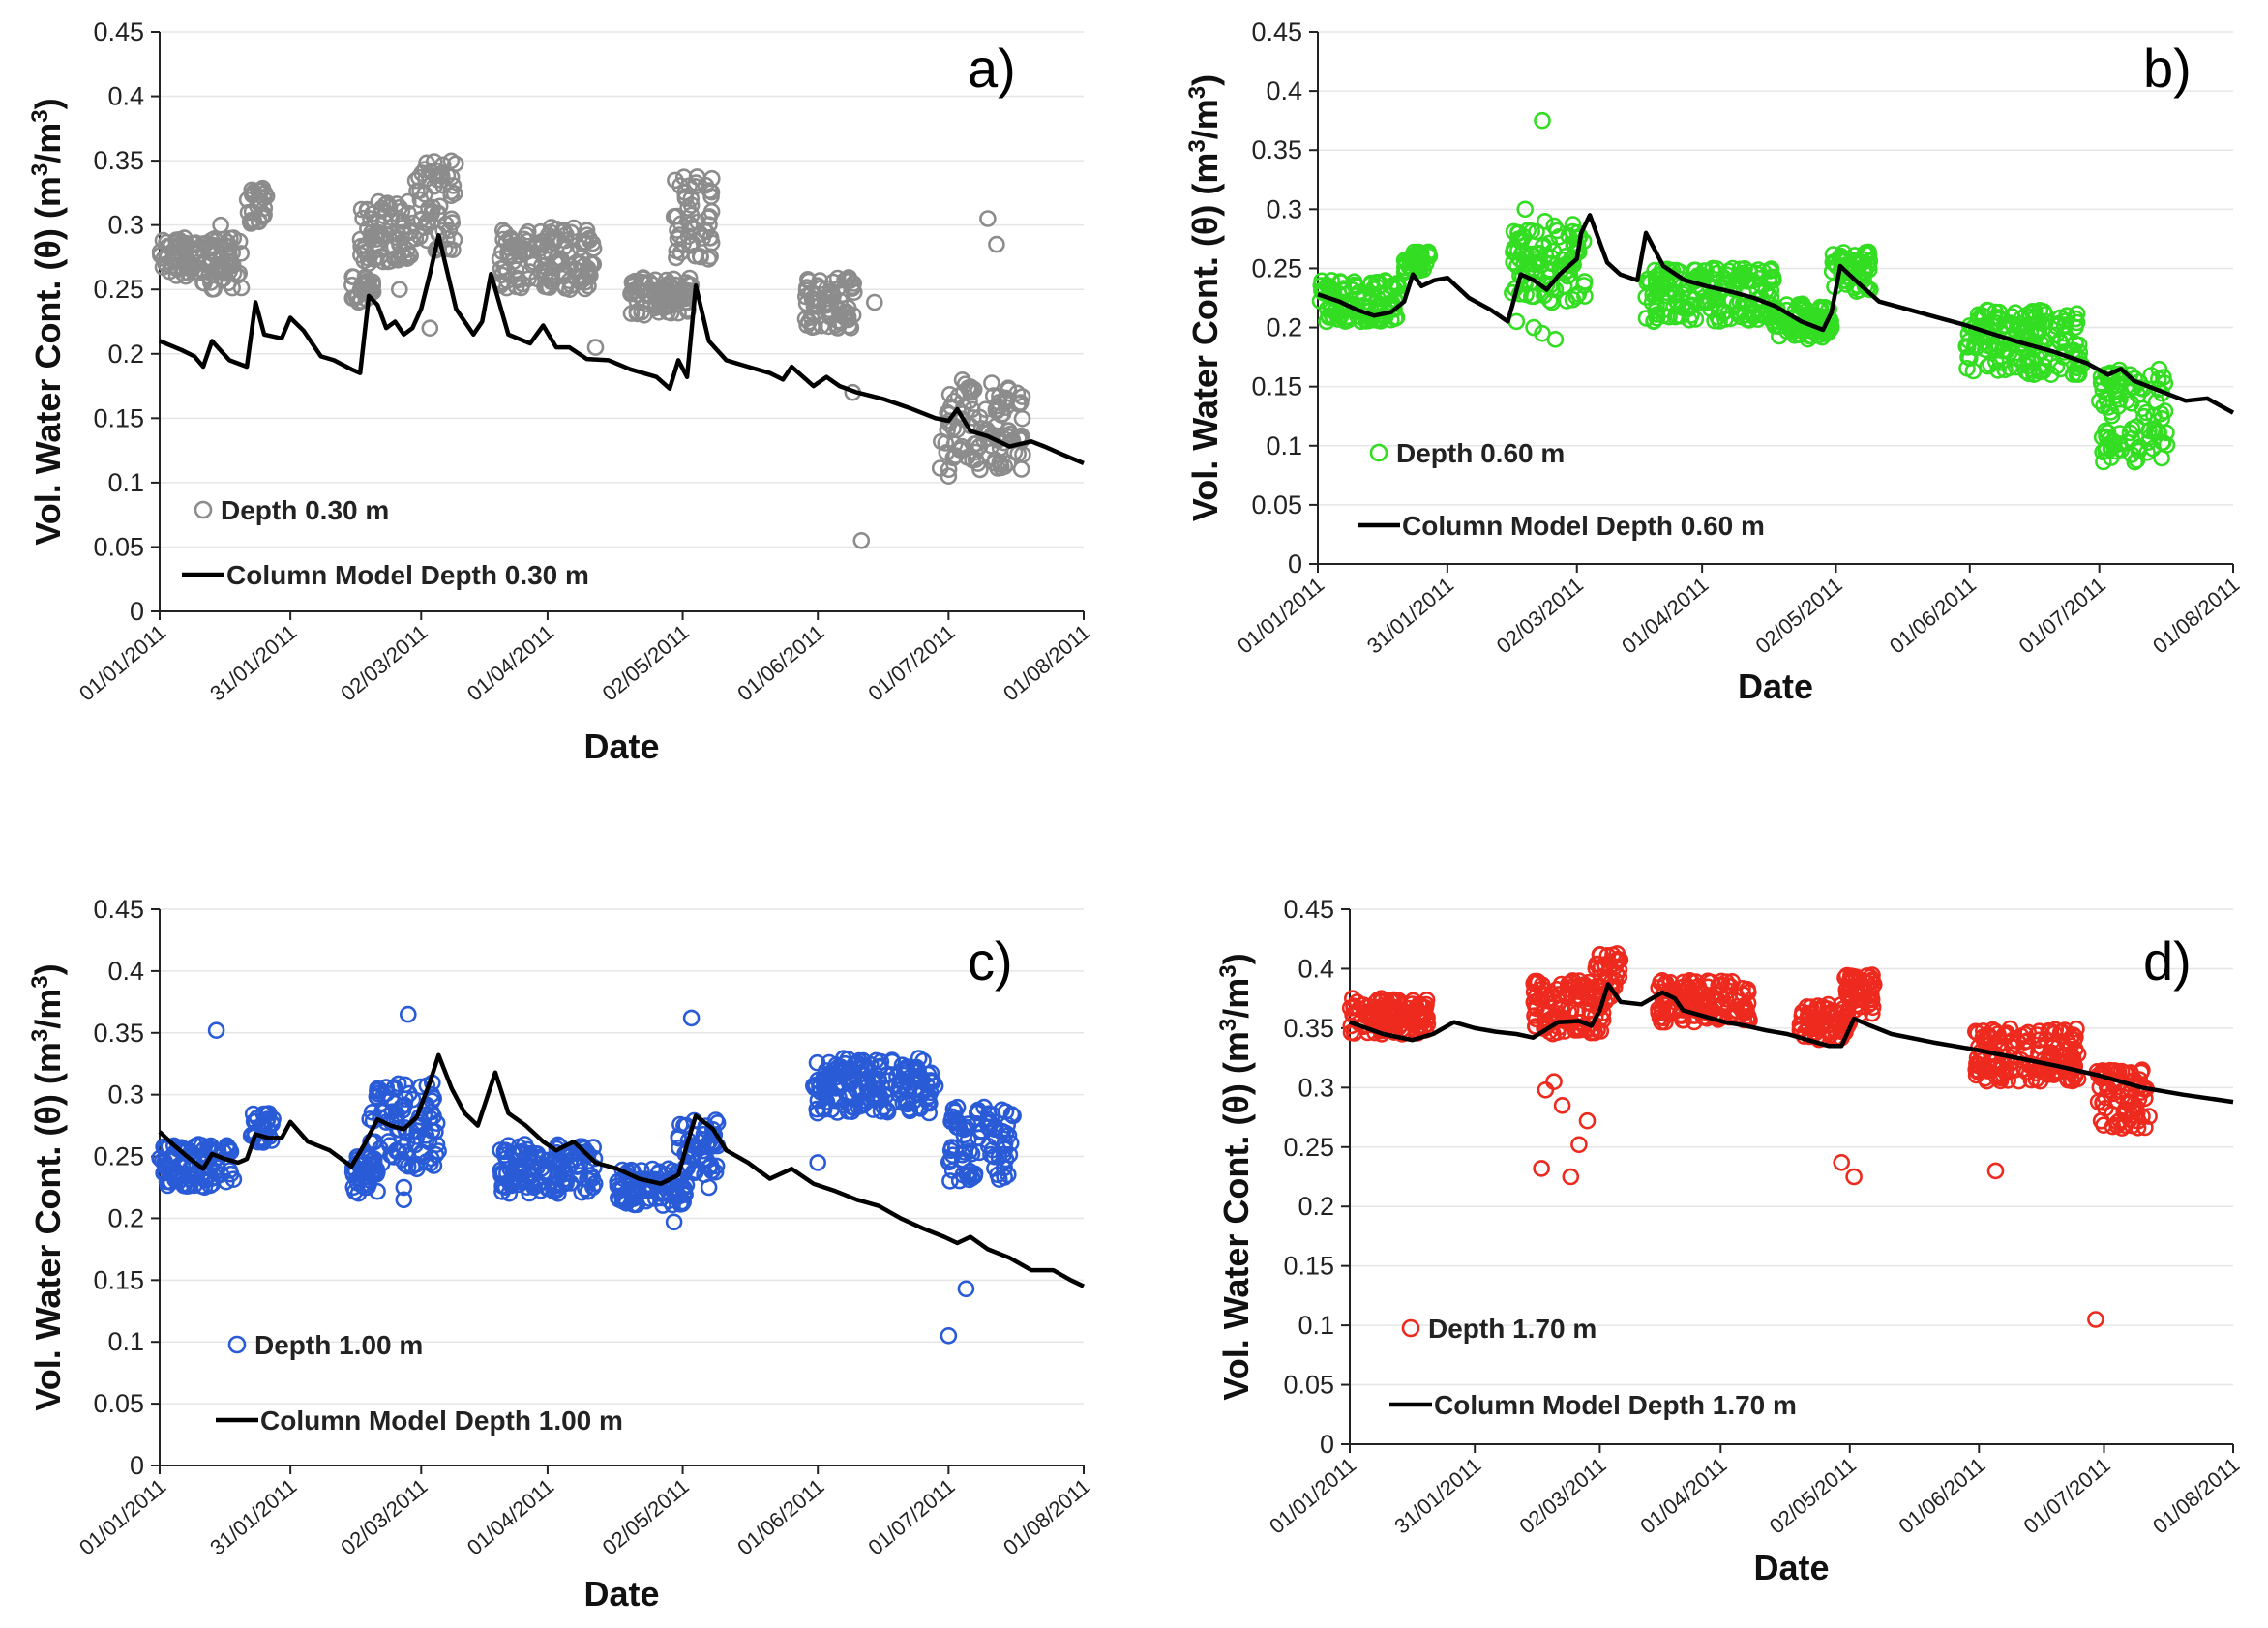  Describe the element at coordinates (1280, 616) in the screenshot. I see `x-tick-label: 01/01/2011` at that location.